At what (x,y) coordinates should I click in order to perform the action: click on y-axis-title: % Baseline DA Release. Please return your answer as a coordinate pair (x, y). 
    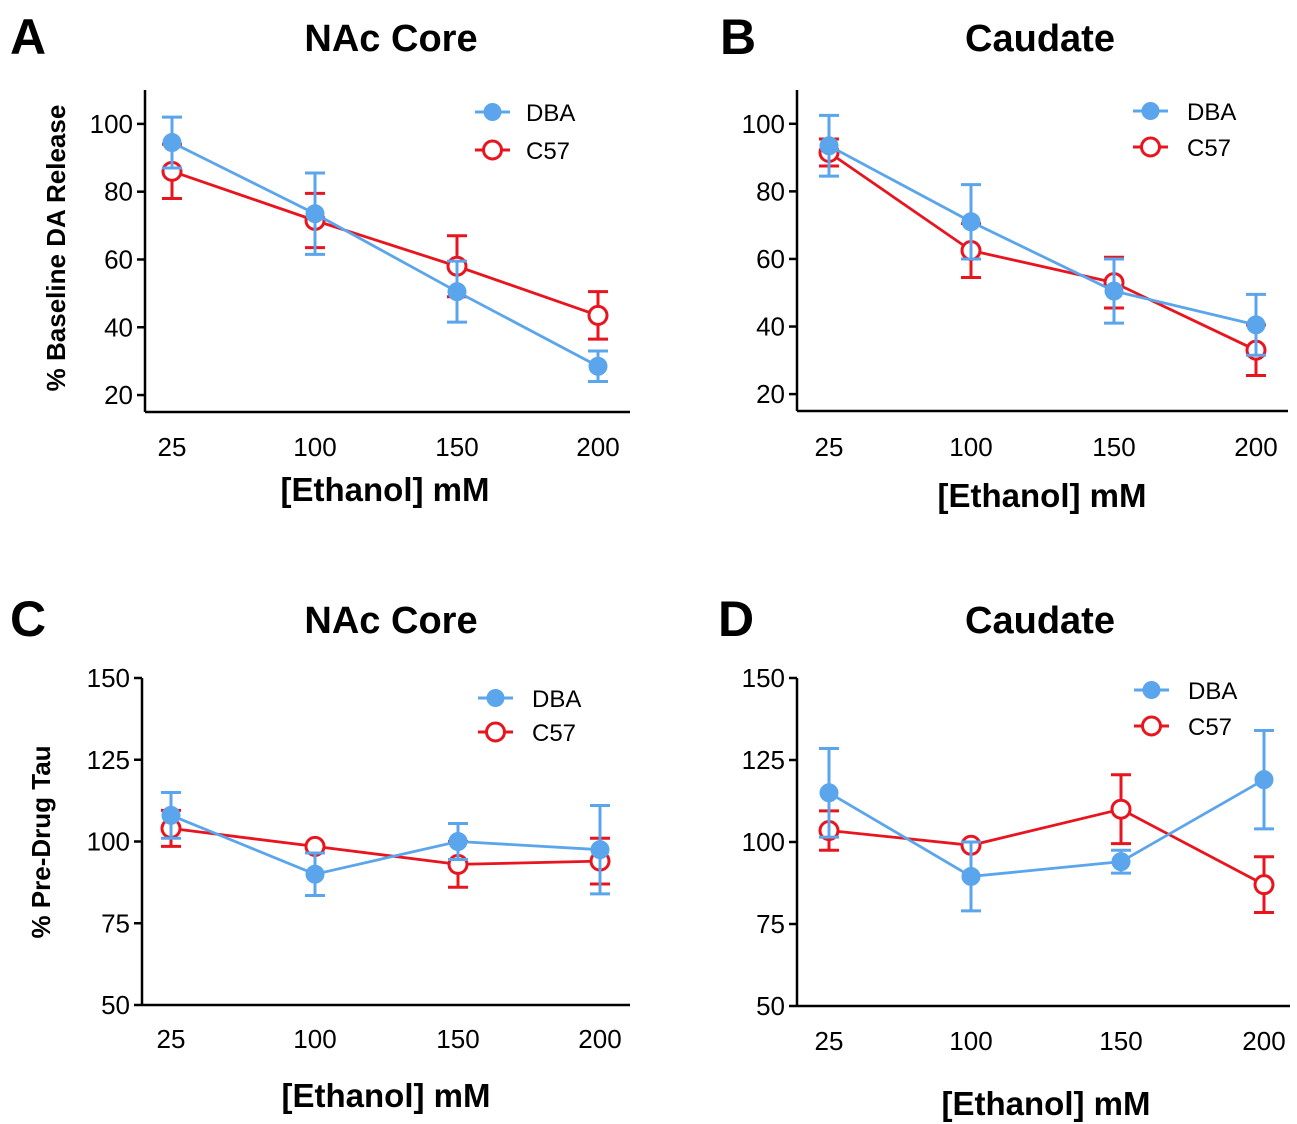
    Looking at the image, I should click on (56, 248).